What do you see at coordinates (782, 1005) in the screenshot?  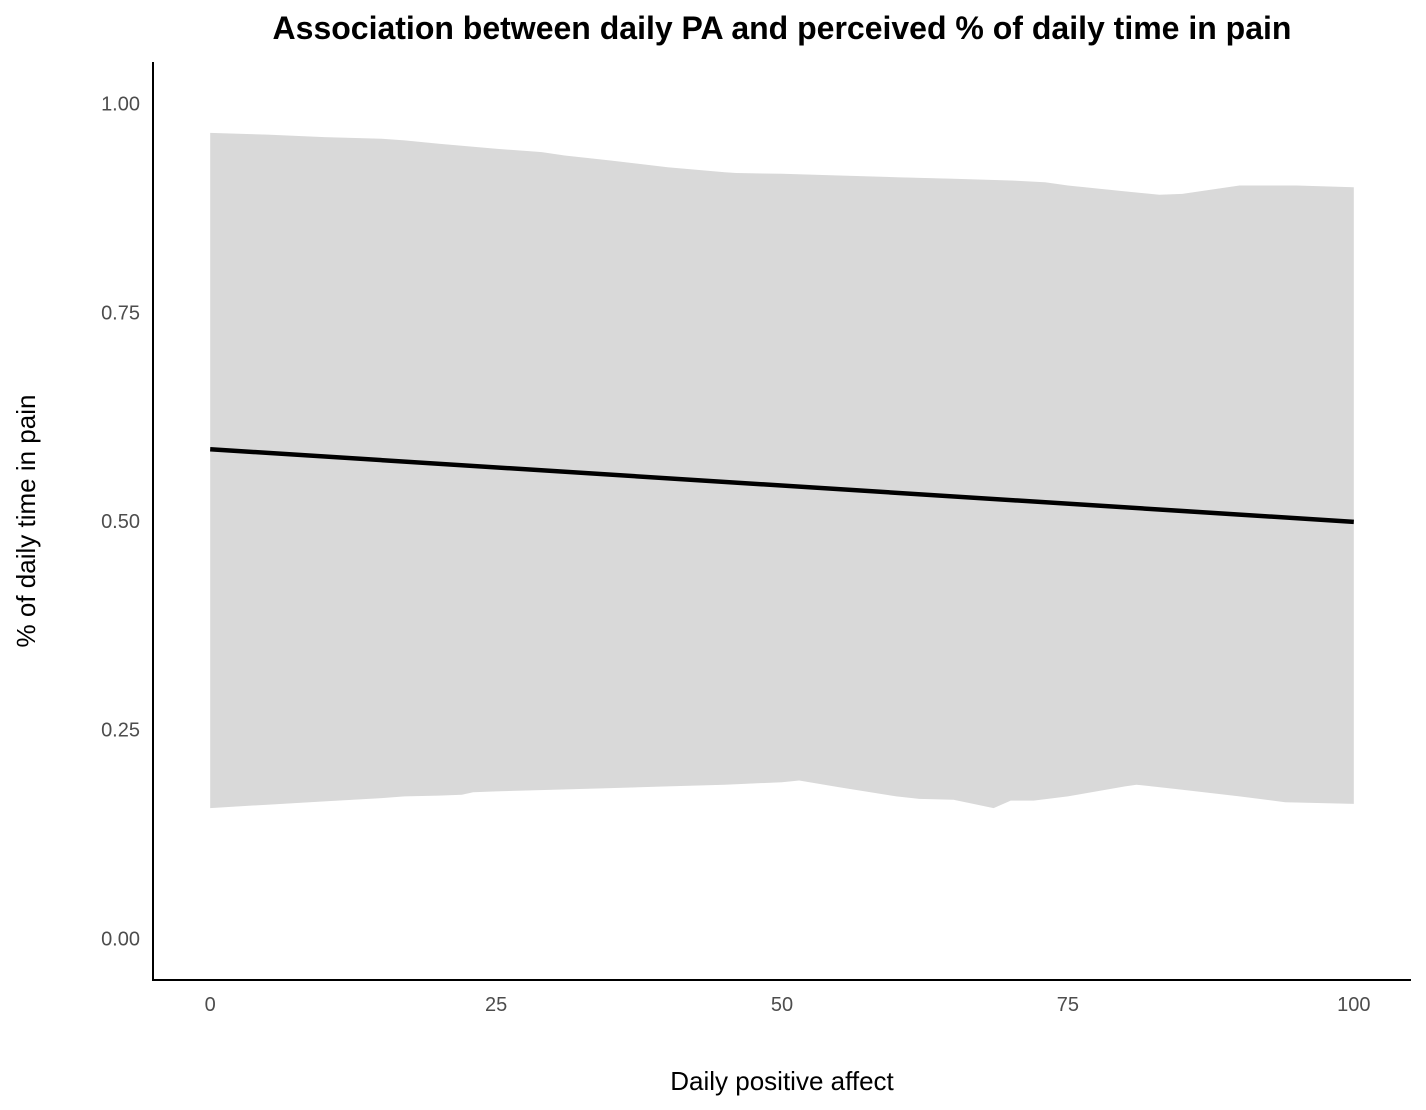 I see `x-tick-label: 50` at bounding box center [782, 1005].